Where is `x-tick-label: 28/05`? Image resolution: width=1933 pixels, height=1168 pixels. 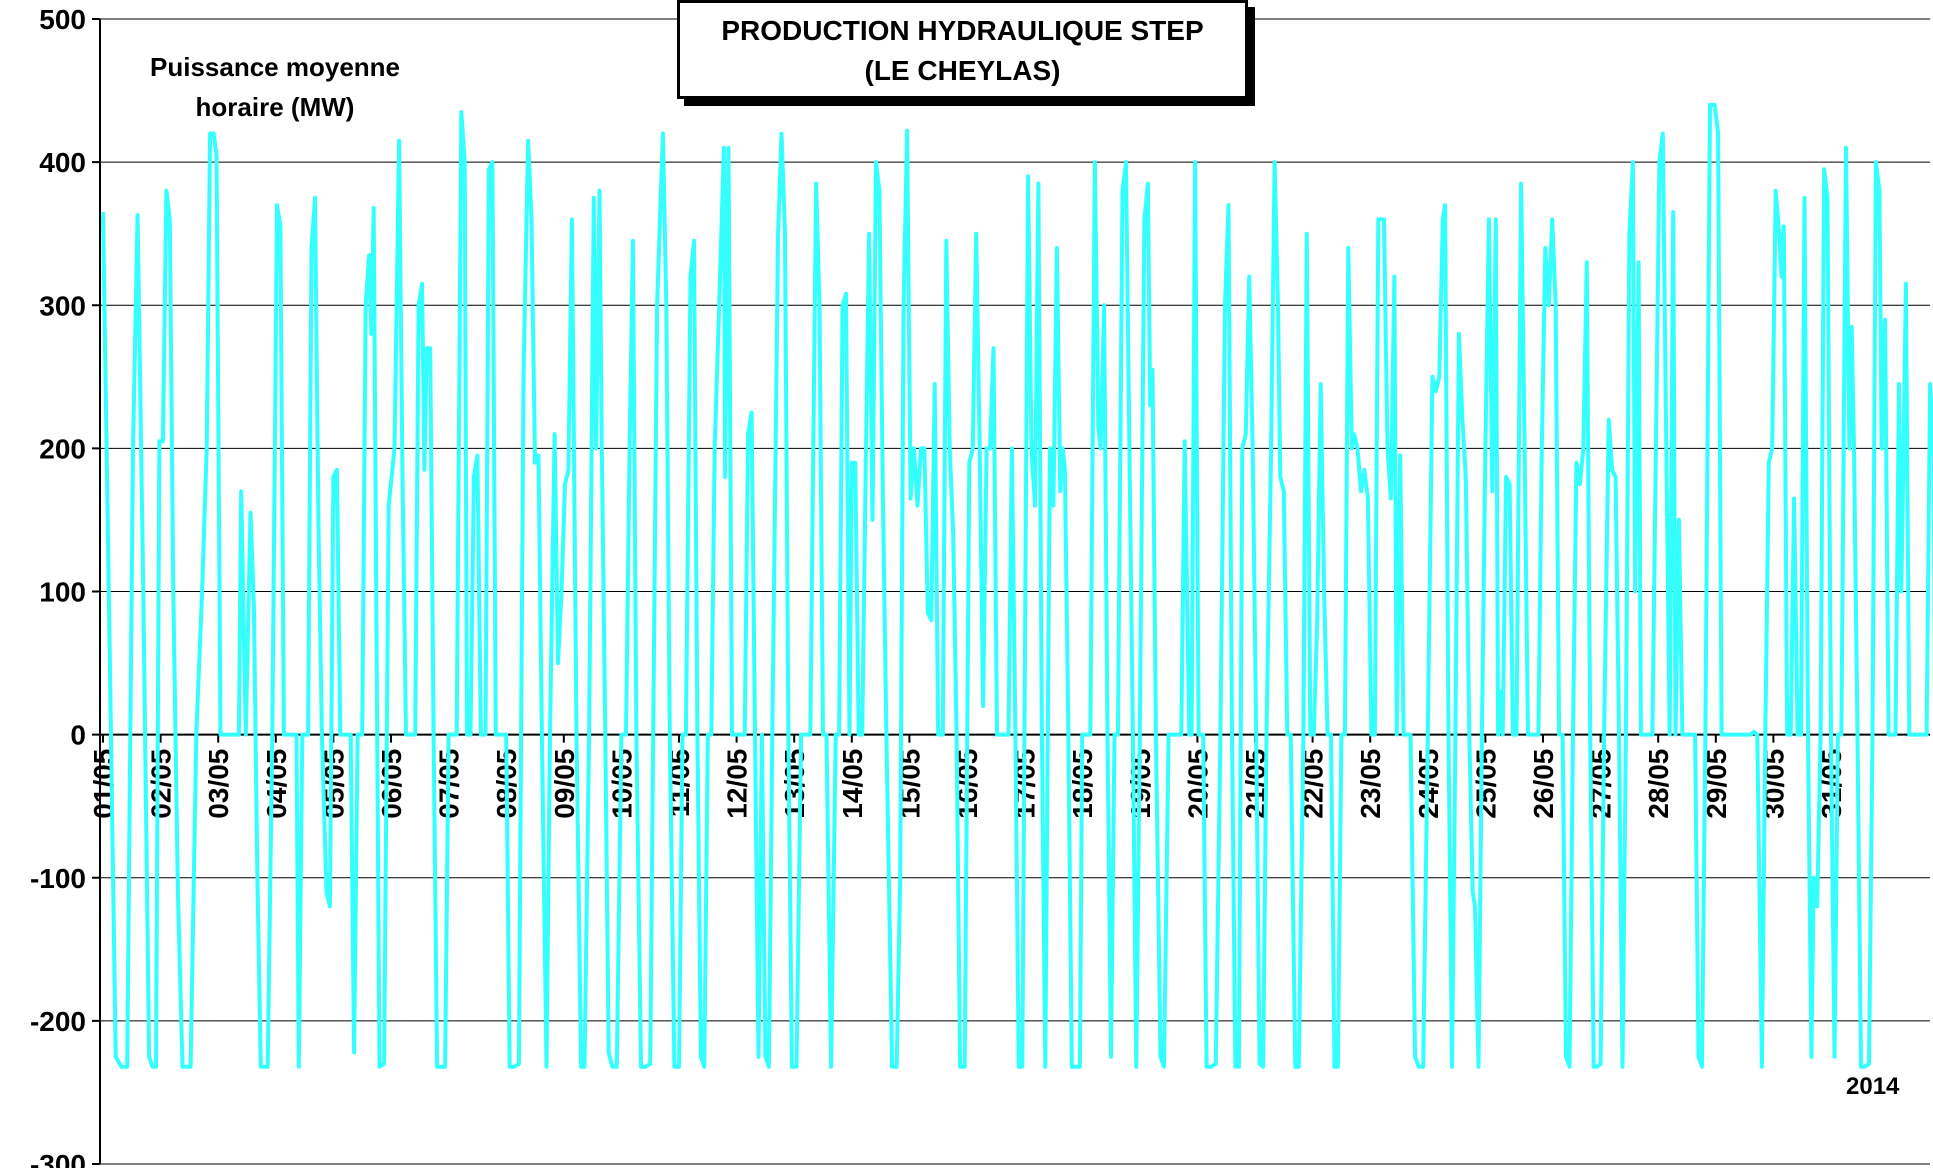
x-tick-label: 28/05 is located at coordinates (1658, 784).